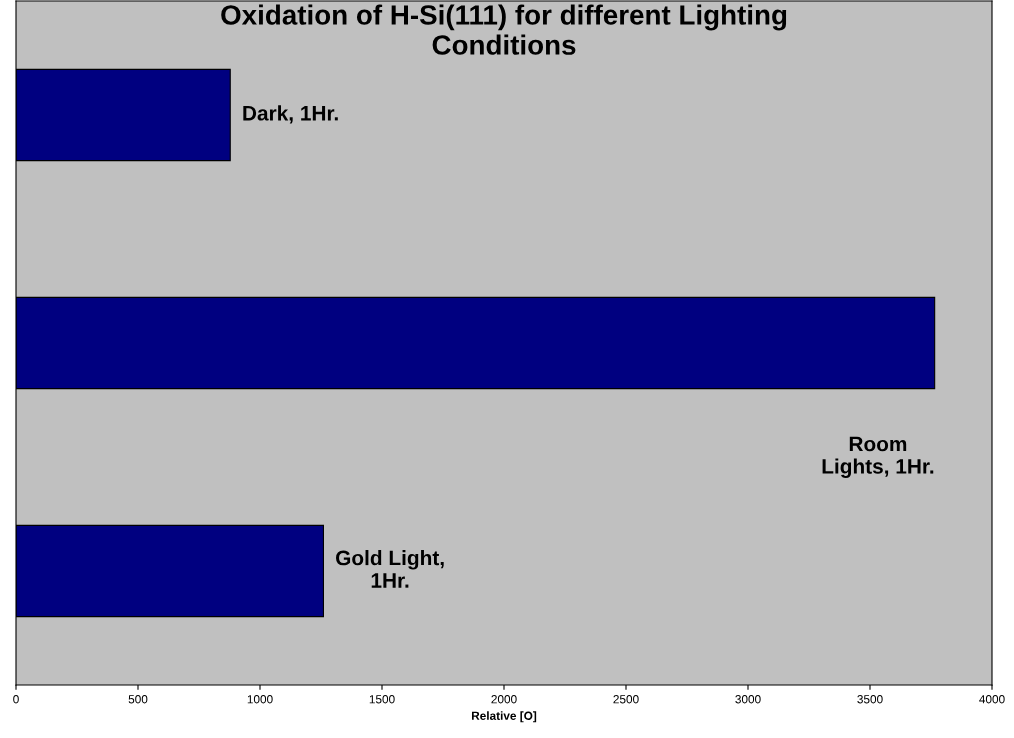 This screenshot has width=1014, height=738. What do you see at coordinates (992, 699) in the screenshot?
I see `x-tick-label: 4000` at bounding box center [992, 699].